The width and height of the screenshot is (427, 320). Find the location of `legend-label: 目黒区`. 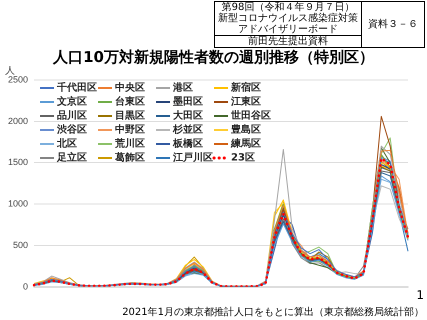

legend-label: 目黒区 is located at coordinates (130, 116).